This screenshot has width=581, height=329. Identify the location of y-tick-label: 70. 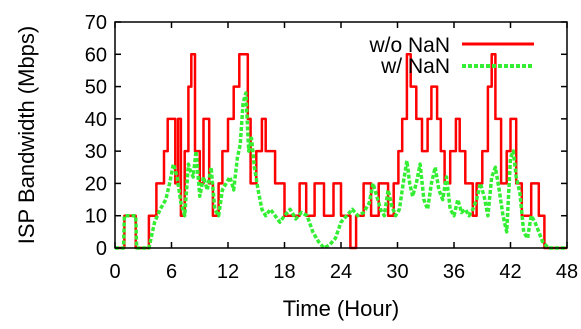
(96, 23).